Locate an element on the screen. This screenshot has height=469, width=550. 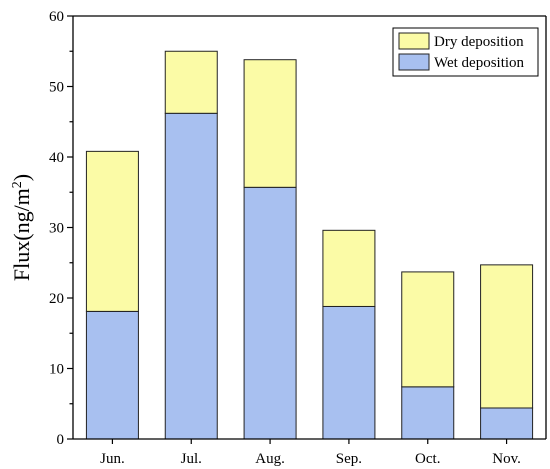
legend-swatch-dry-deposition is located at coordinates (414, 41).